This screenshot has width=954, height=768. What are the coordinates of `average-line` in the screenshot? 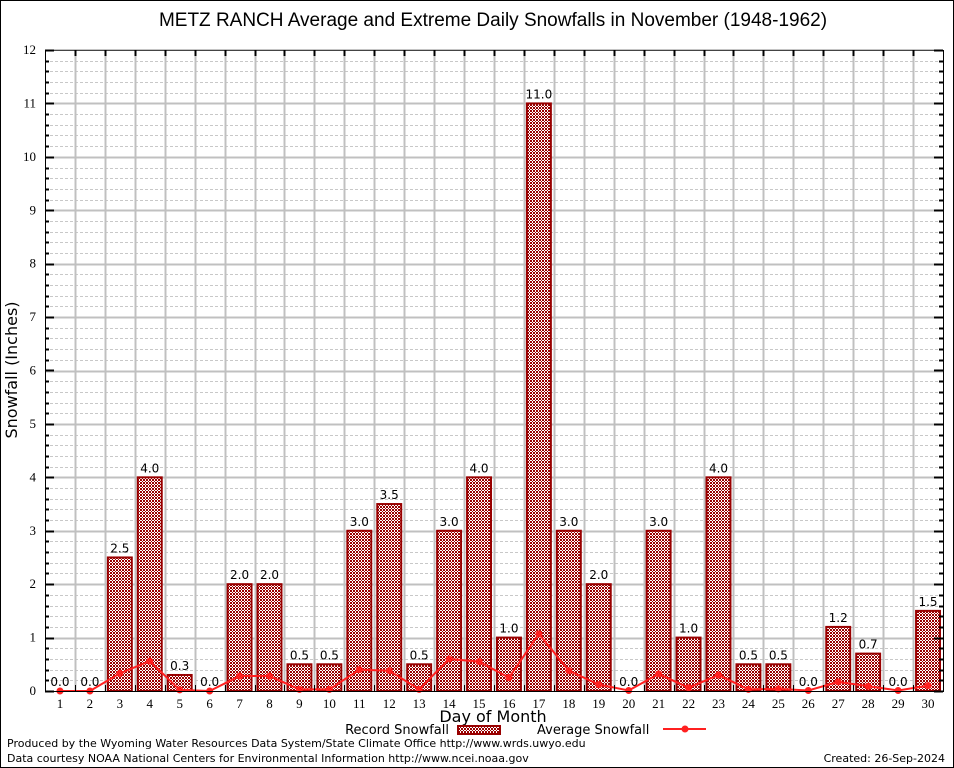 It's located at (494, 662).